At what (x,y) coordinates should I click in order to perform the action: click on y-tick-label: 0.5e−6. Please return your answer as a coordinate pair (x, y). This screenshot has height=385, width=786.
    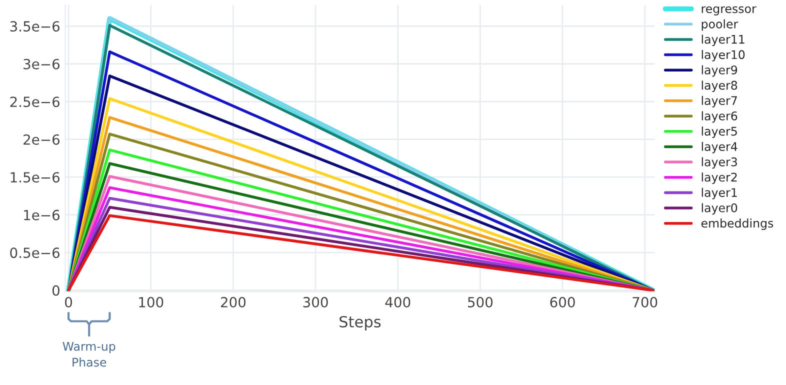
    Looking at the image, I should click on (35, 253).